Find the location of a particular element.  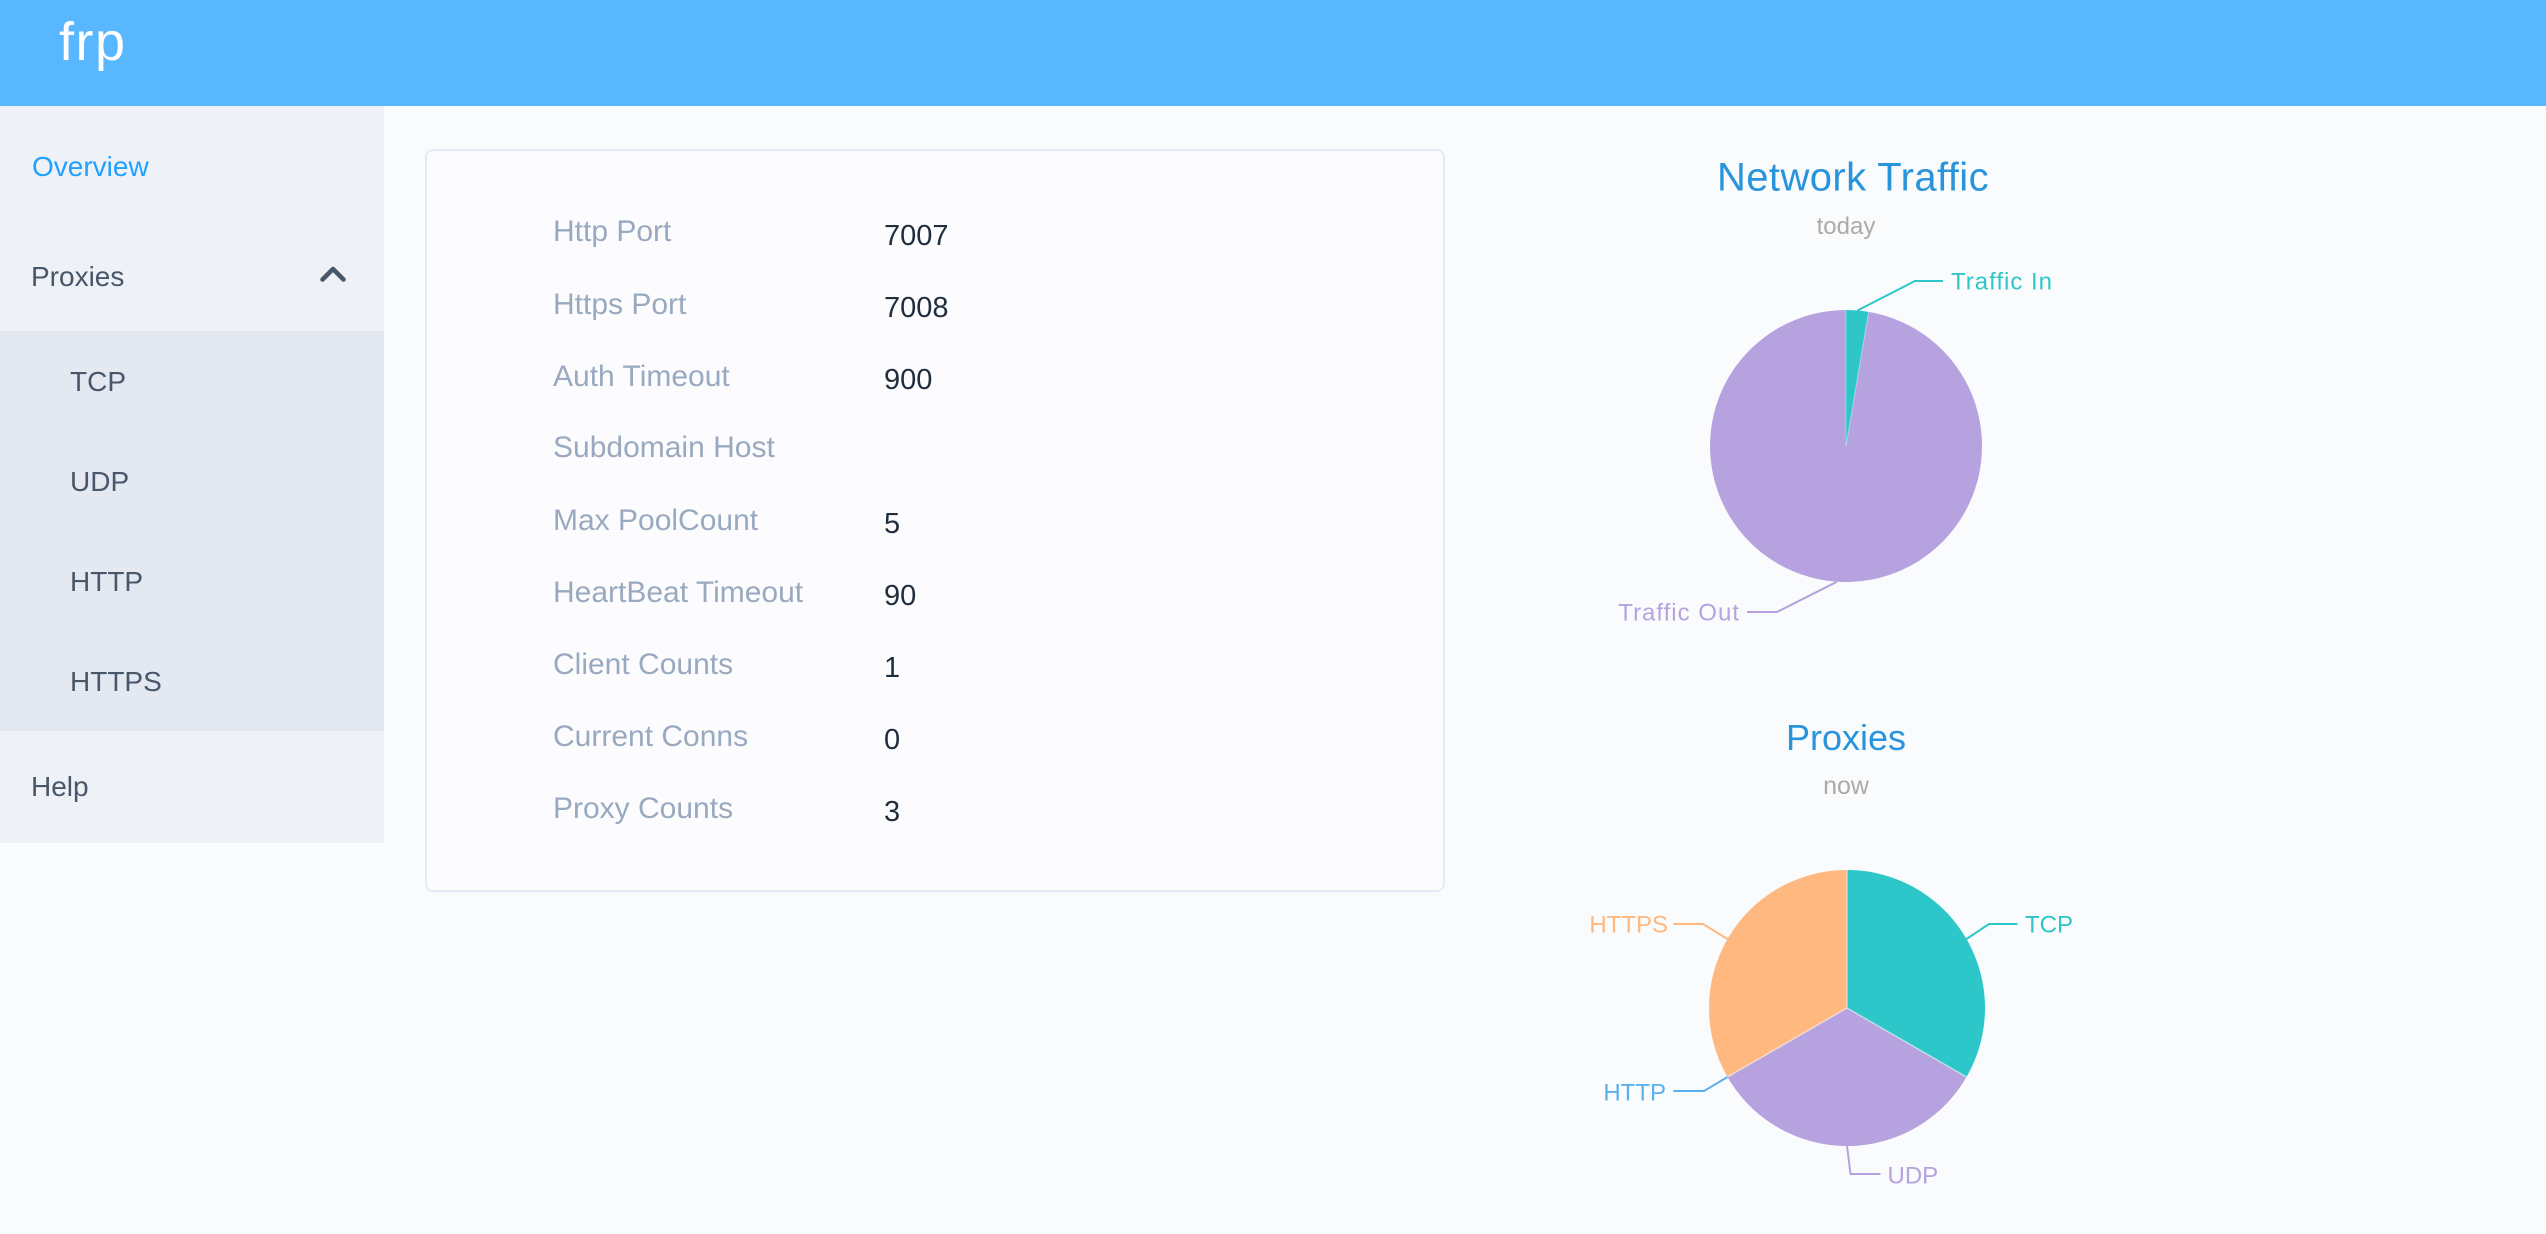

svg-text: Traffic Out is located at coordinates (1679, 613).